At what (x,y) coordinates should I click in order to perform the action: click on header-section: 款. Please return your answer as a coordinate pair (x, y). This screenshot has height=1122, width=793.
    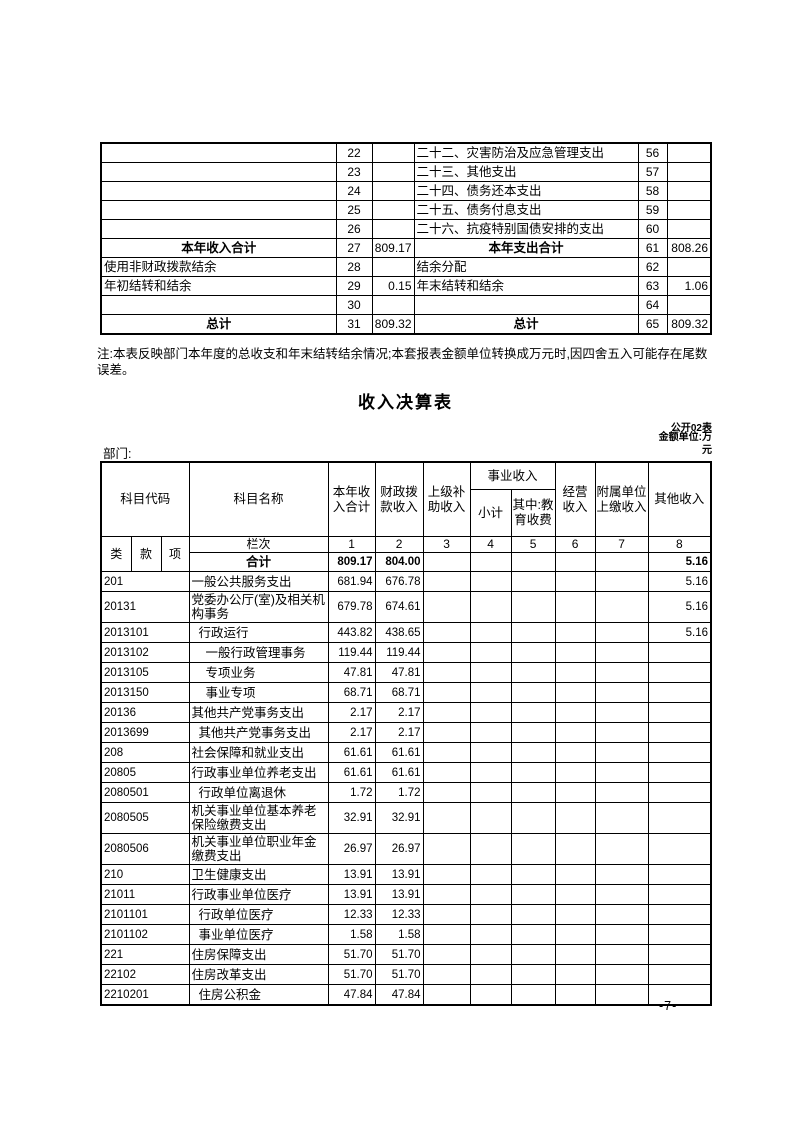
    Looking at the image, I should click on (146, 554).